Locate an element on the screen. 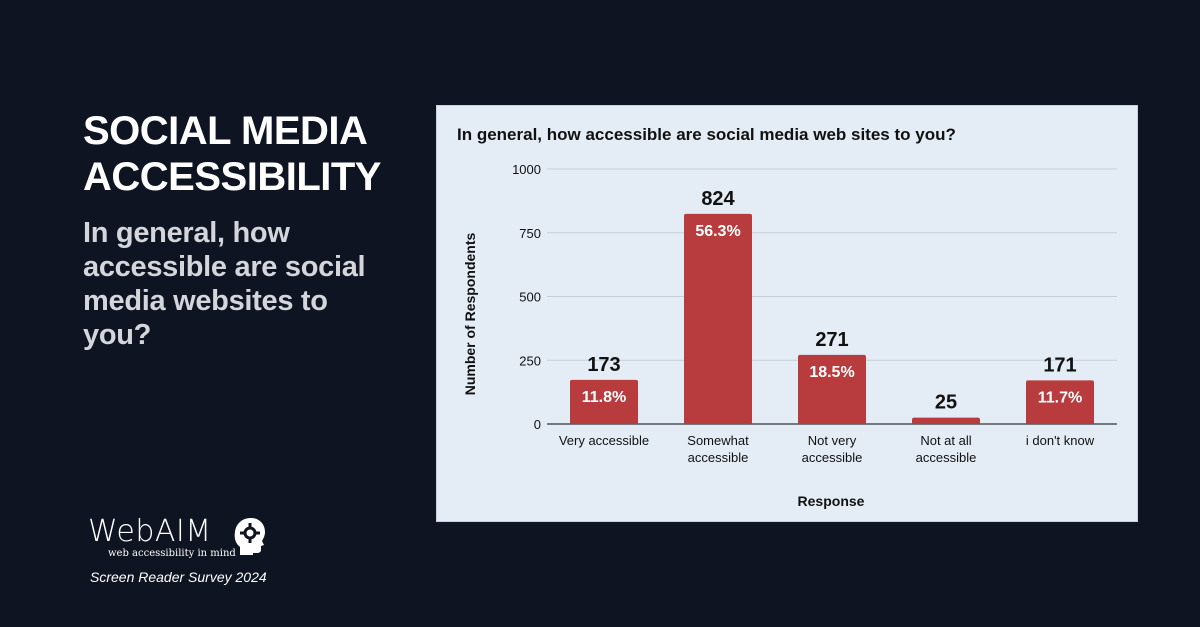  bar-value-label: 173 is located at coordinates (603, 365).